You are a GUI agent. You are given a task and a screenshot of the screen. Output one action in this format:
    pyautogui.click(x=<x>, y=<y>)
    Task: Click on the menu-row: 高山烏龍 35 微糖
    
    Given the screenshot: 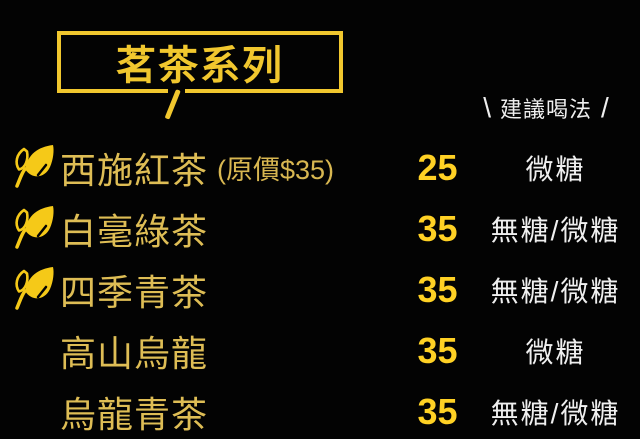 What is the action you would take?
    pyautogui.click(x=320, y=350)
    